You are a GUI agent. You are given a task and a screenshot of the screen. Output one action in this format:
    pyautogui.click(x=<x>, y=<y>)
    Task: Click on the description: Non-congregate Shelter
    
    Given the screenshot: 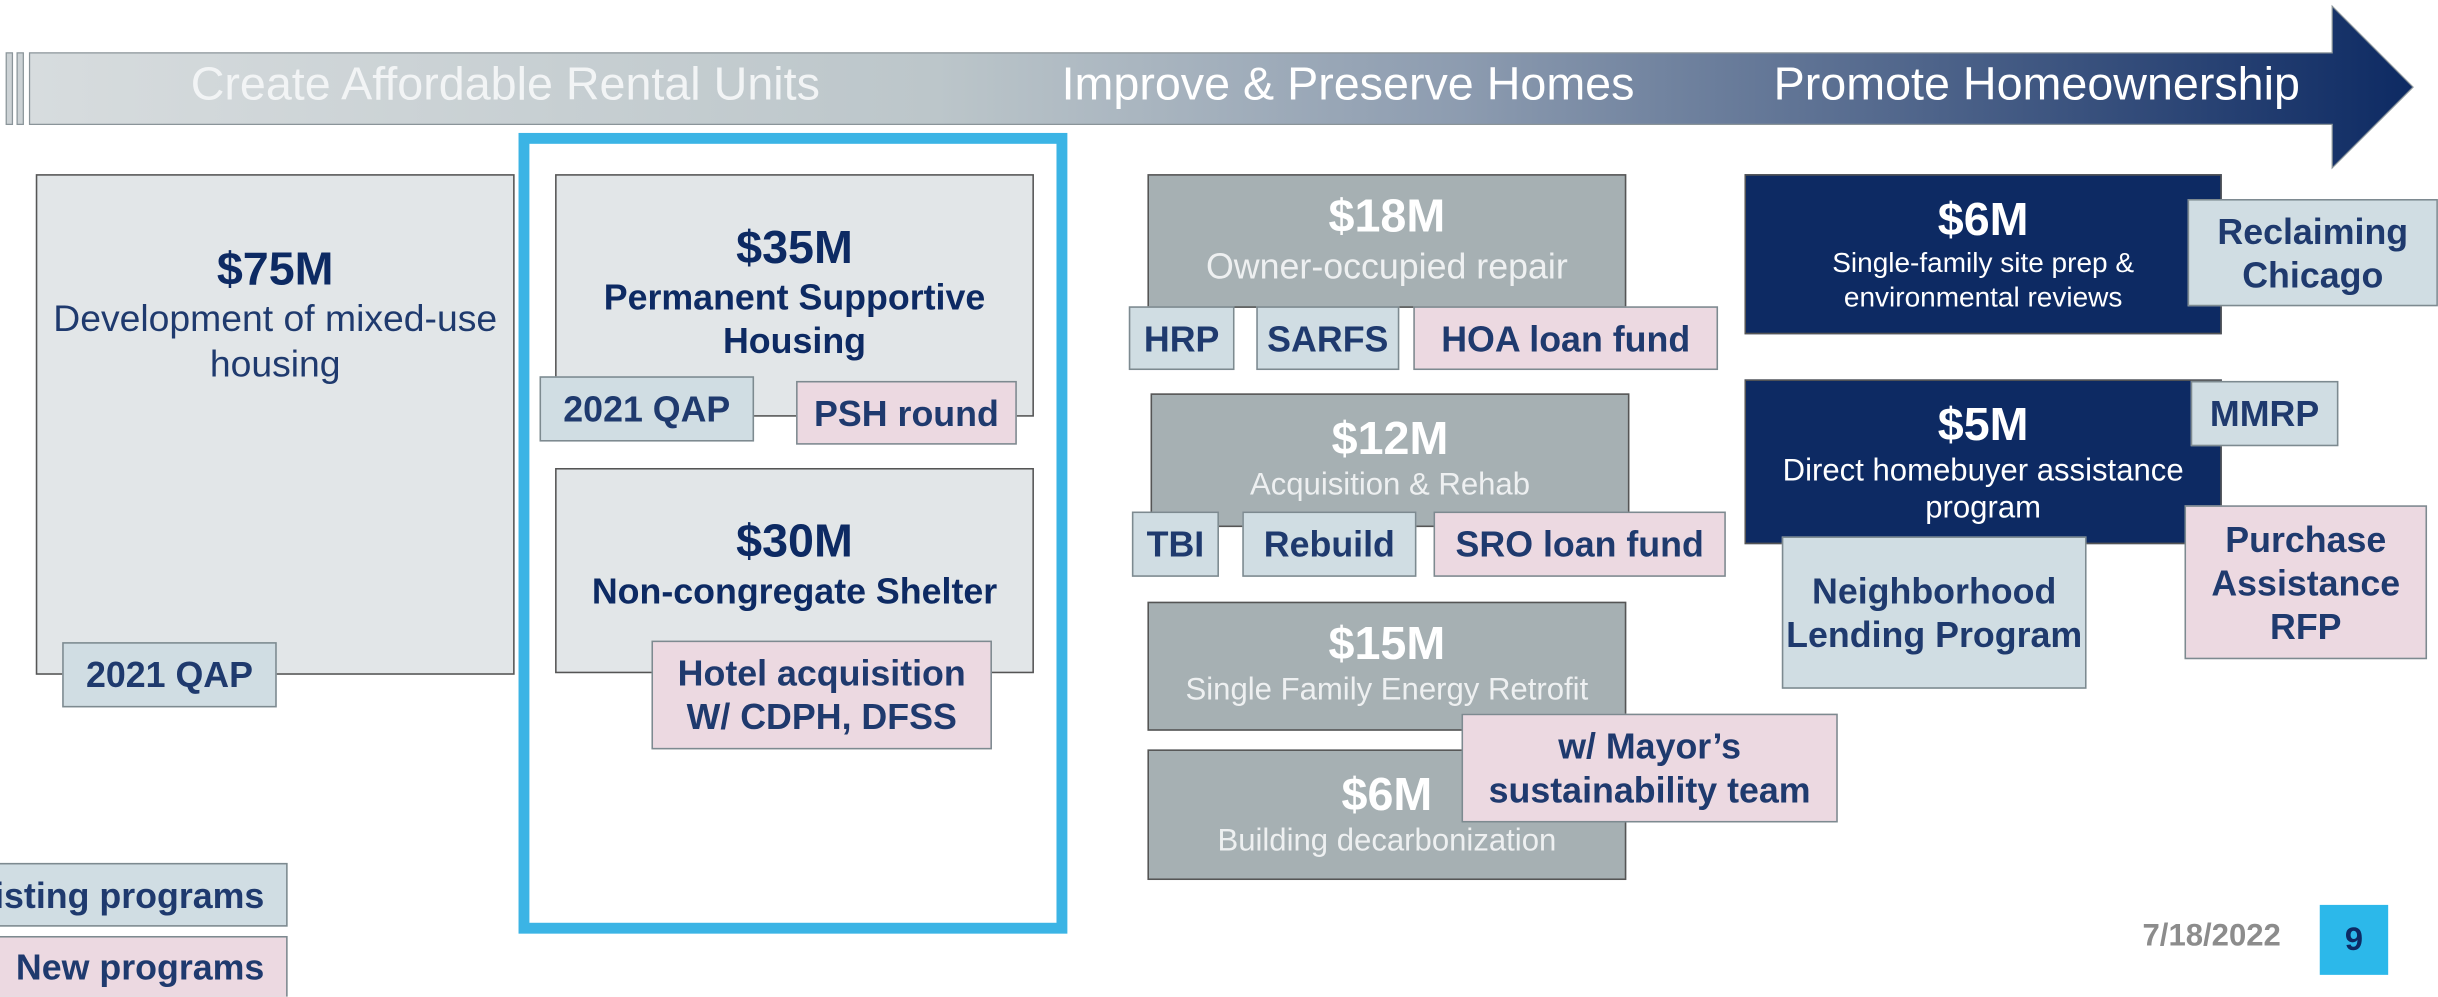 What is the action you would take?
    pyautogui.click(x=794, y=591)
    